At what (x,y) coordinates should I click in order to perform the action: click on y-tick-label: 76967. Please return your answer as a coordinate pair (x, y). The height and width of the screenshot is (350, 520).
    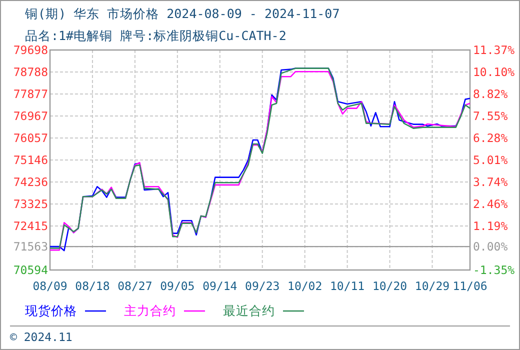
    Looking at the image, I should click on (30, 115).